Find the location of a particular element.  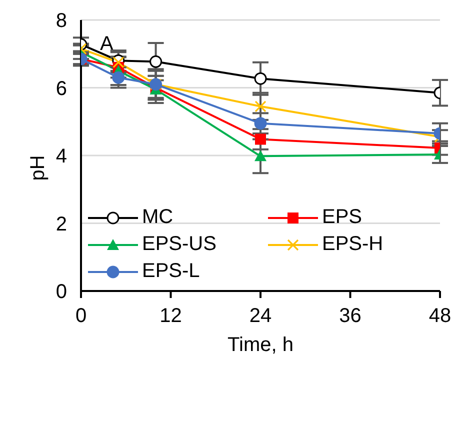

x-tick-label: 48 is located at coordinates (440, 316).